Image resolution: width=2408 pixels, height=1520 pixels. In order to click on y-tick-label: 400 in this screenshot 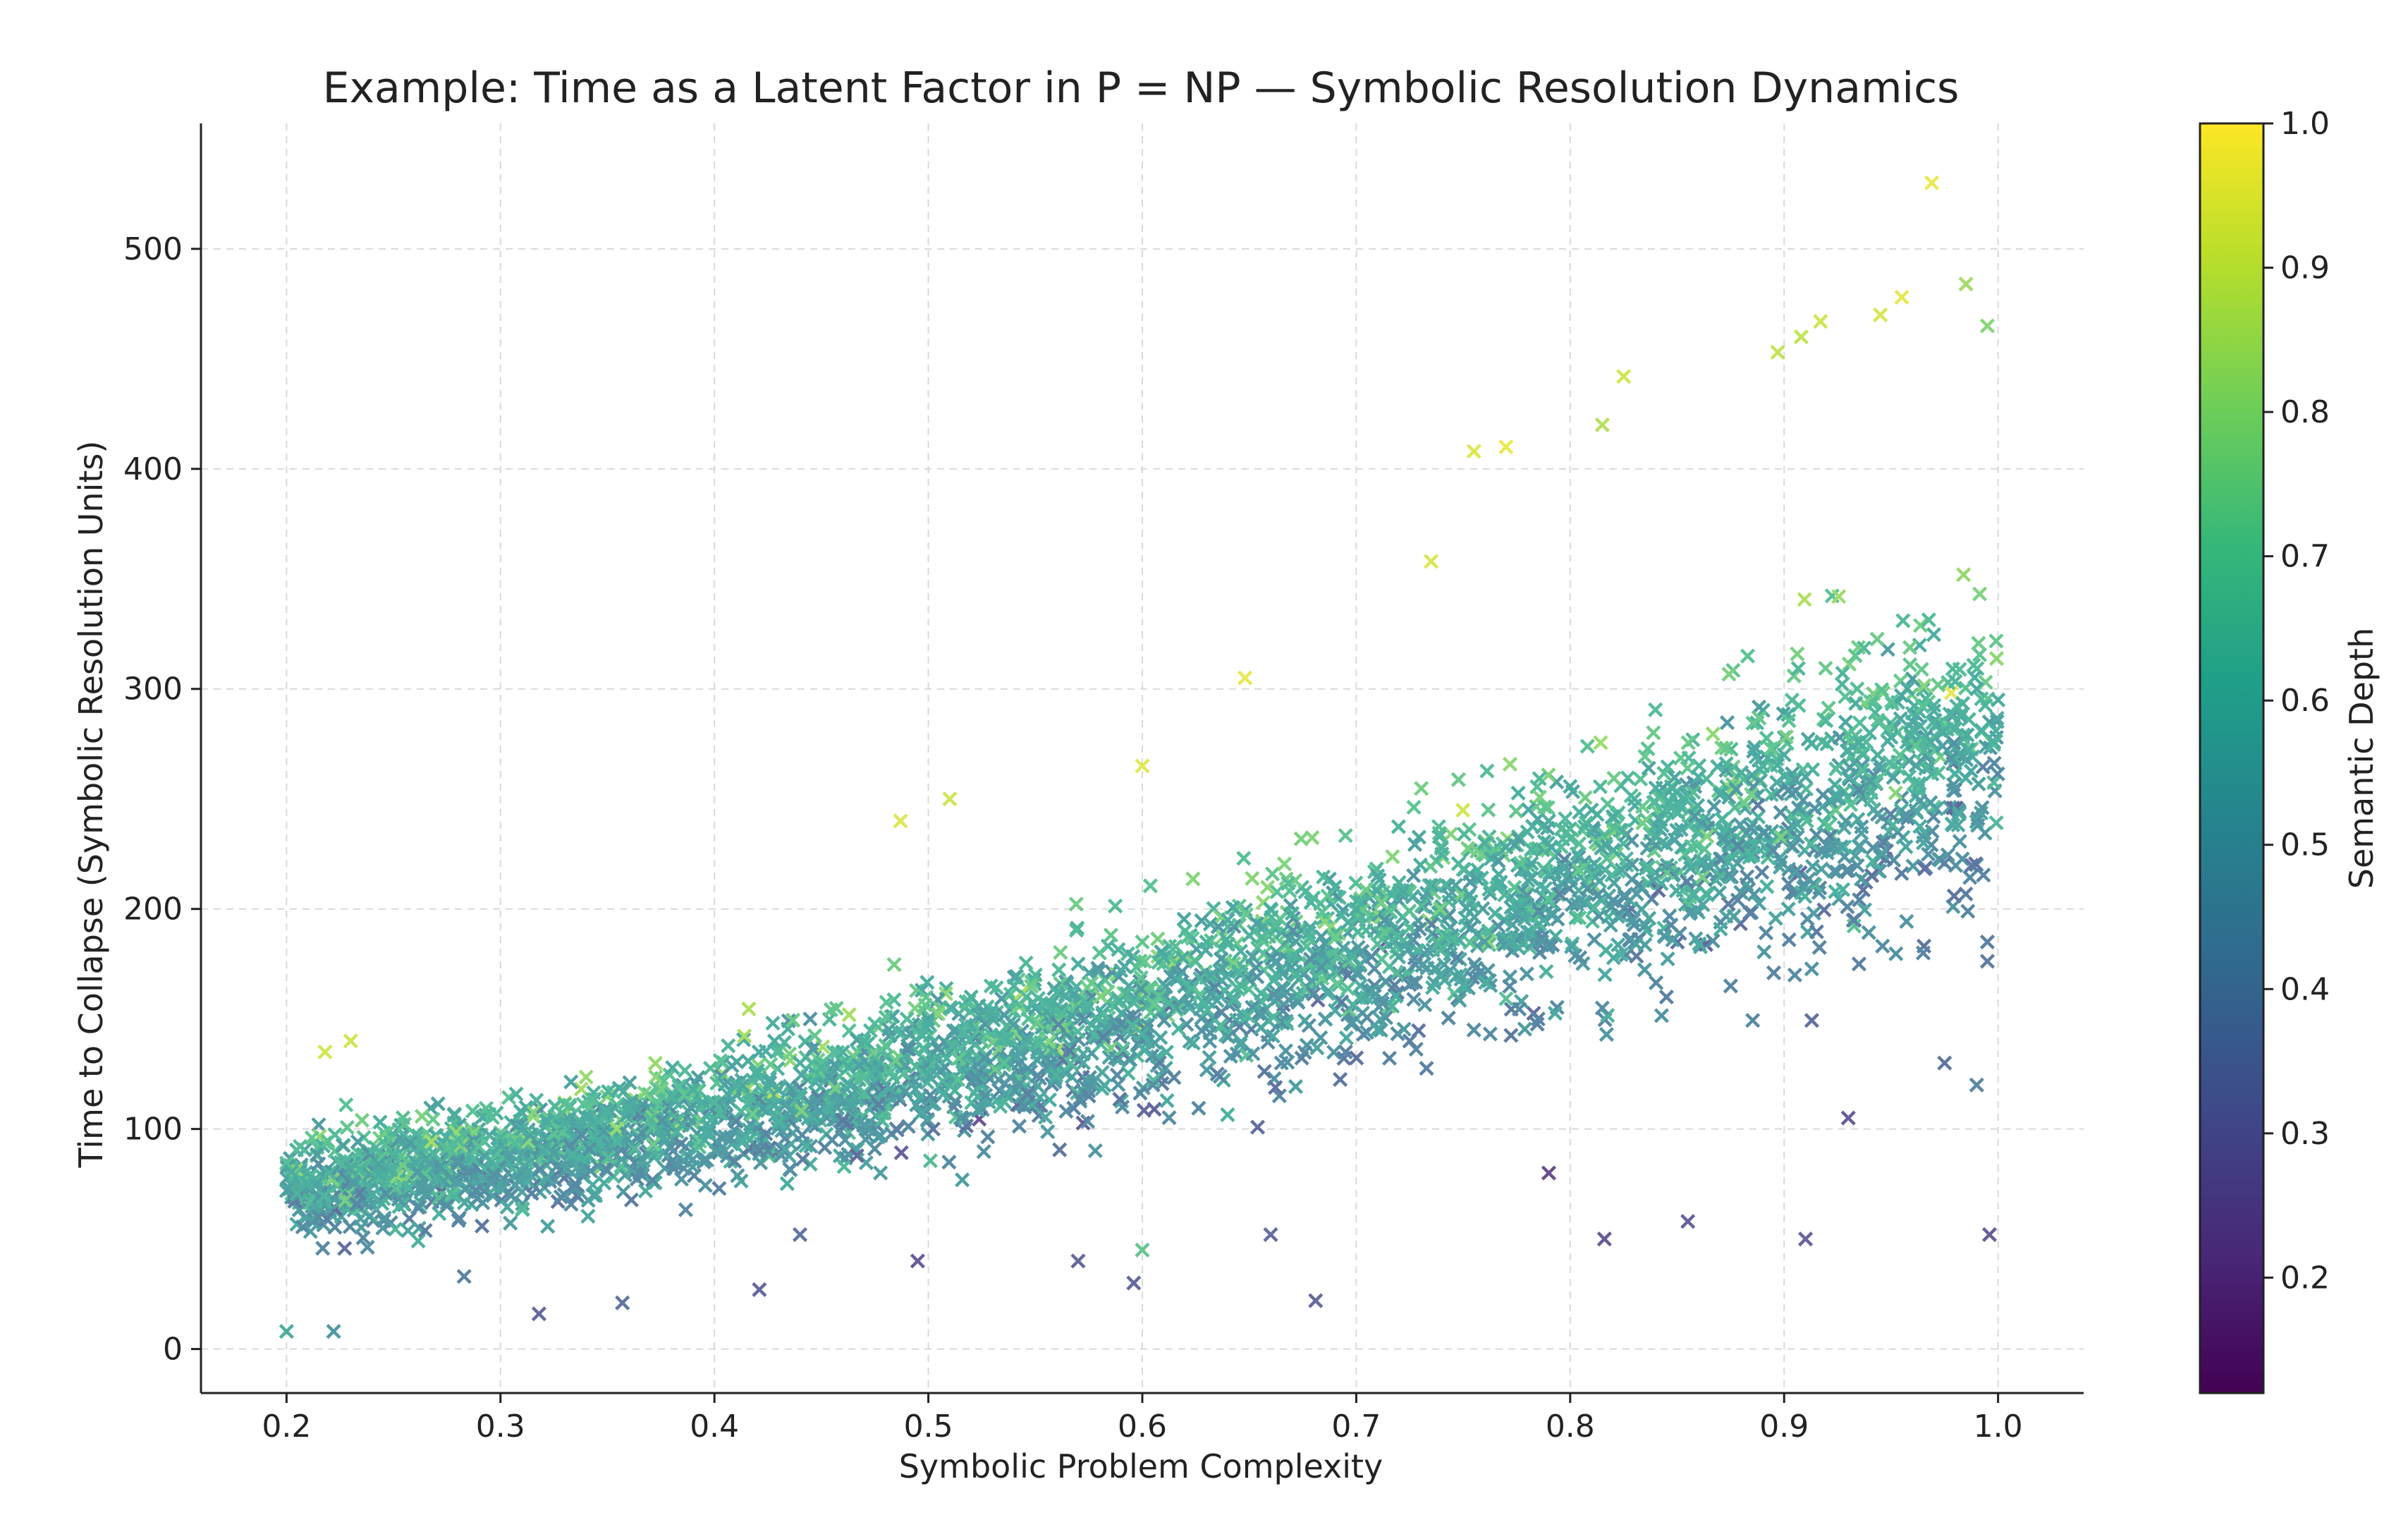, I will do `click(153, 469)`.